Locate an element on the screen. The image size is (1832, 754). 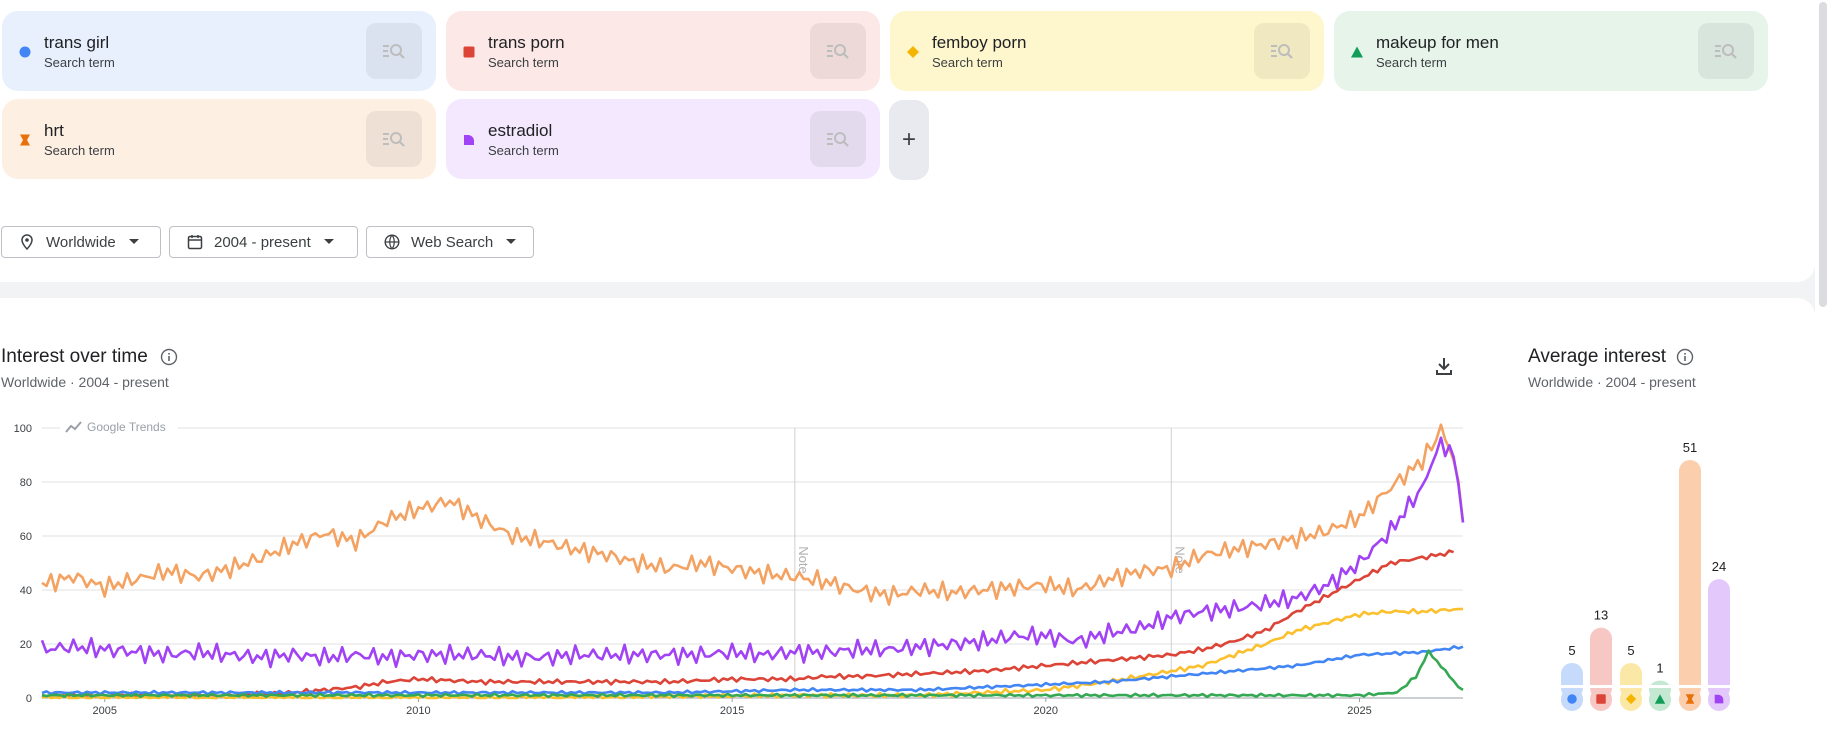
y-tick-label: 80 is located at coordinates (26, 483).